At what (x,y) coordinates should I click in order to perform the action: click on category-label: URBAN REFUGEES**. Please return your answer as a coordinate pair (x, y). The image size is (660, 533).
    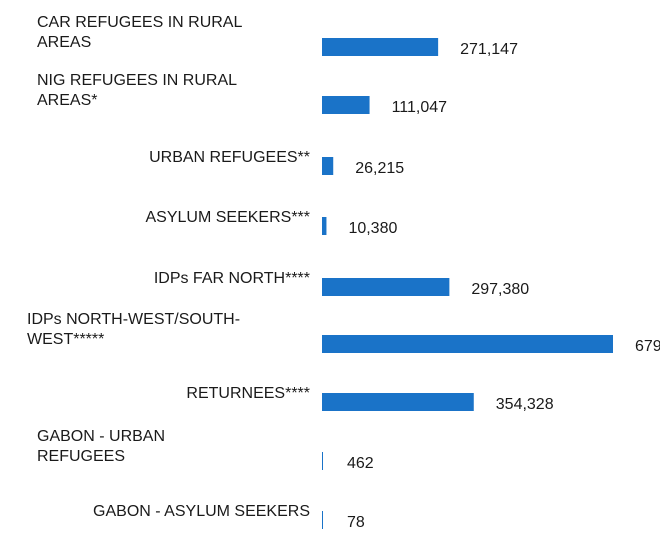
    Looking at the image, I should click on (229, 158).